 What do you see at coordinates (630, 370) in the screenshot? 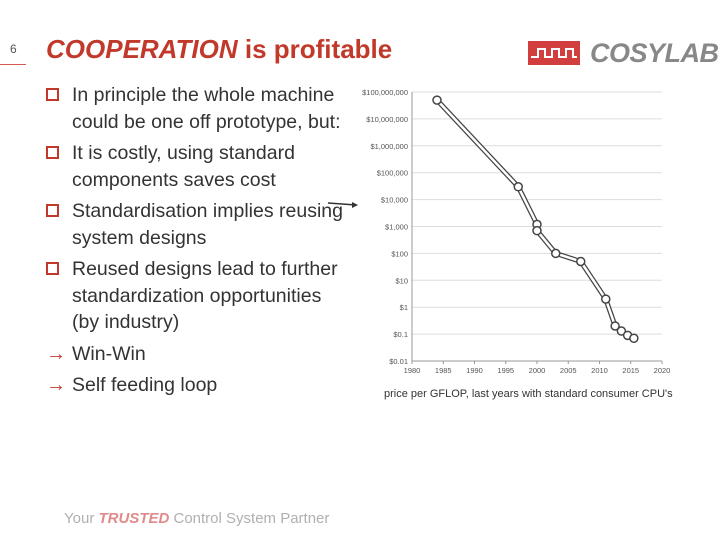
I see `x-tick-label: 2015` at bounding box center [630, 370].